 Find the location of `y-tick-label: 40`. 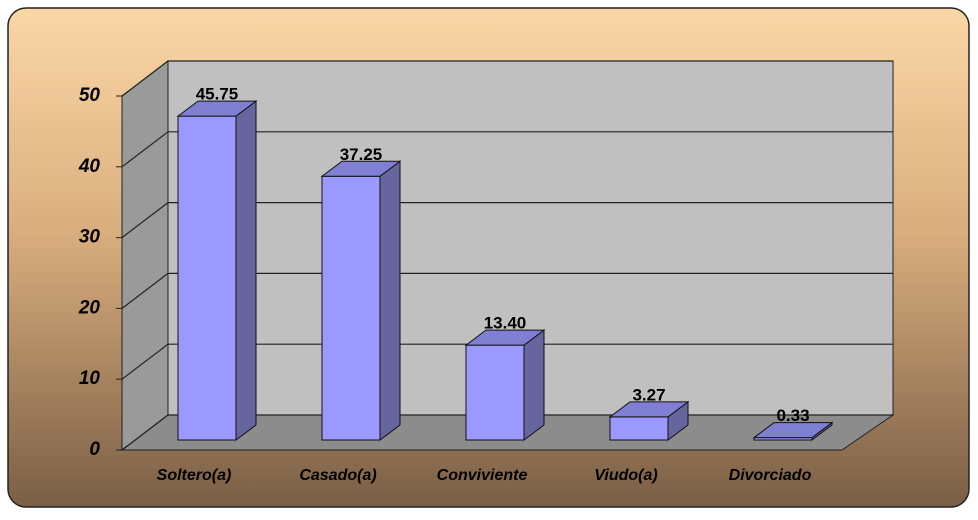

y-tick-label: 40 is located at coordinates (89, 166).